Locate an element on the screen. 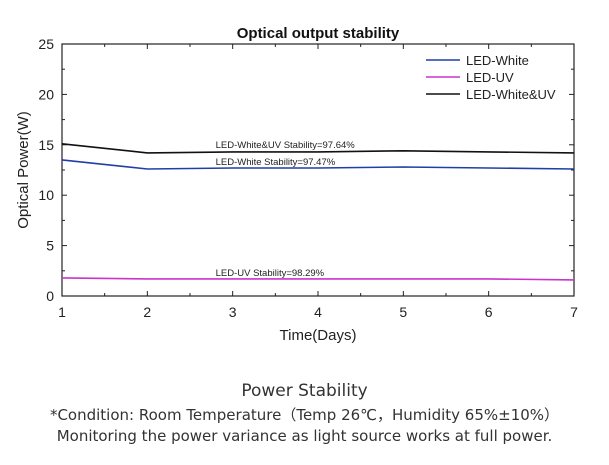 Image resolution: width=609 pixels, height=465 pixels. y-tick-label: 10 is located at coordinates (46, 195).